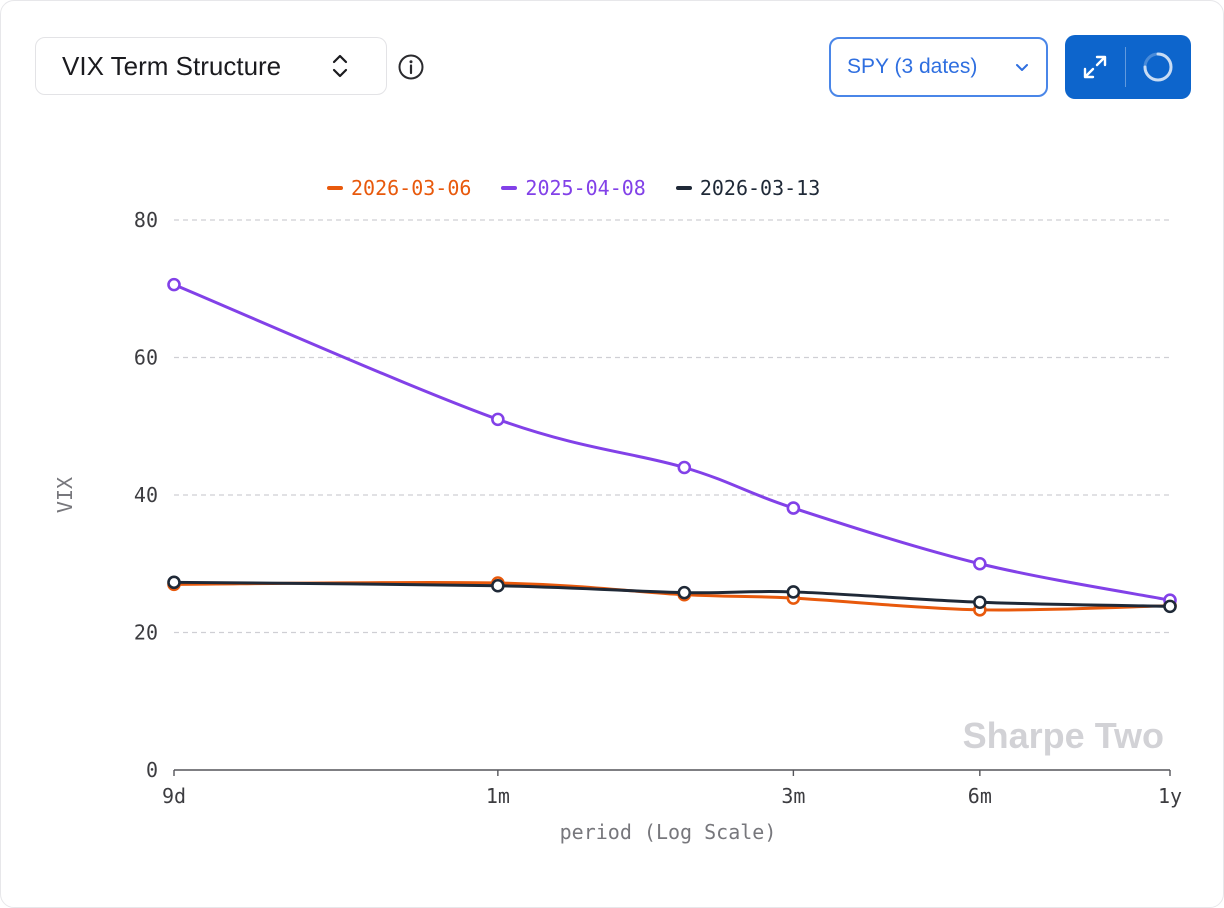  I want to click on ticker-dates-label: SPY (3 dates), so click(912, 66).